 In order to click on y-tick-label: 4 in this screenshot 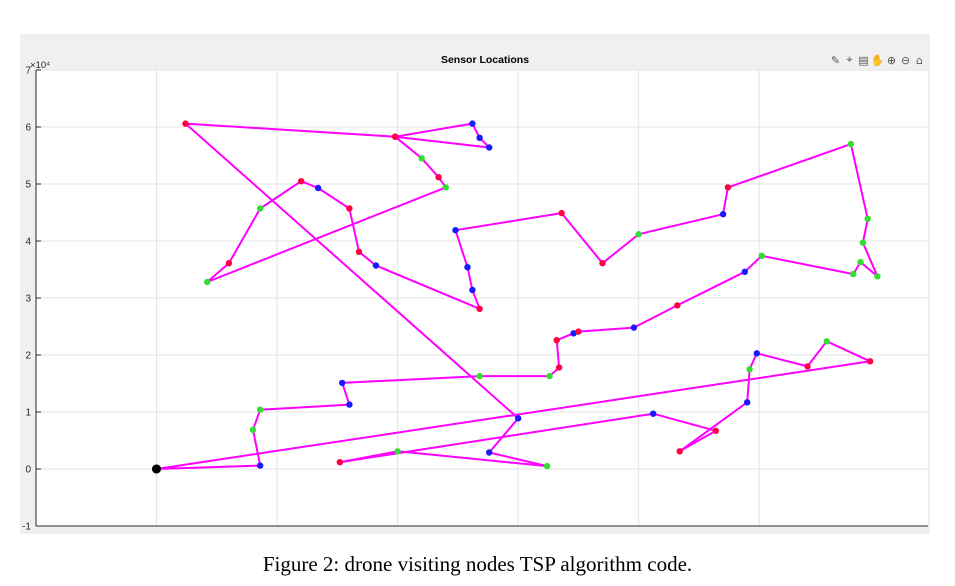, I will do `click(28, 242)`.